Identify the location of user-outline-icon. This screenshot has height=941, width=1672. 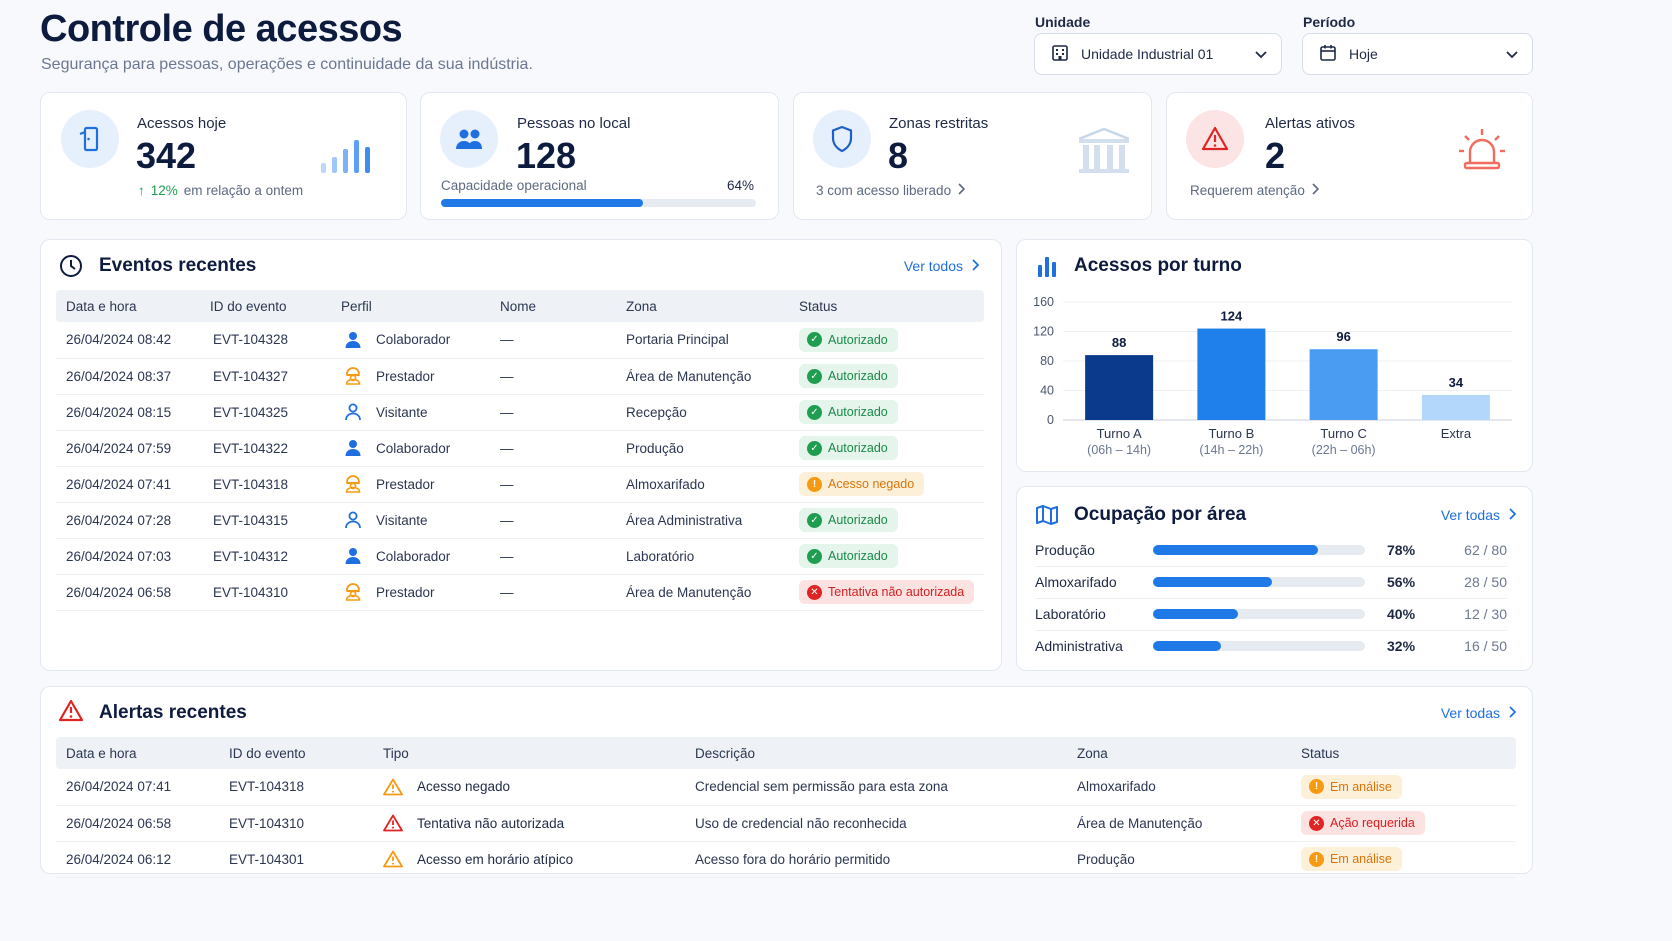
(353, 520).